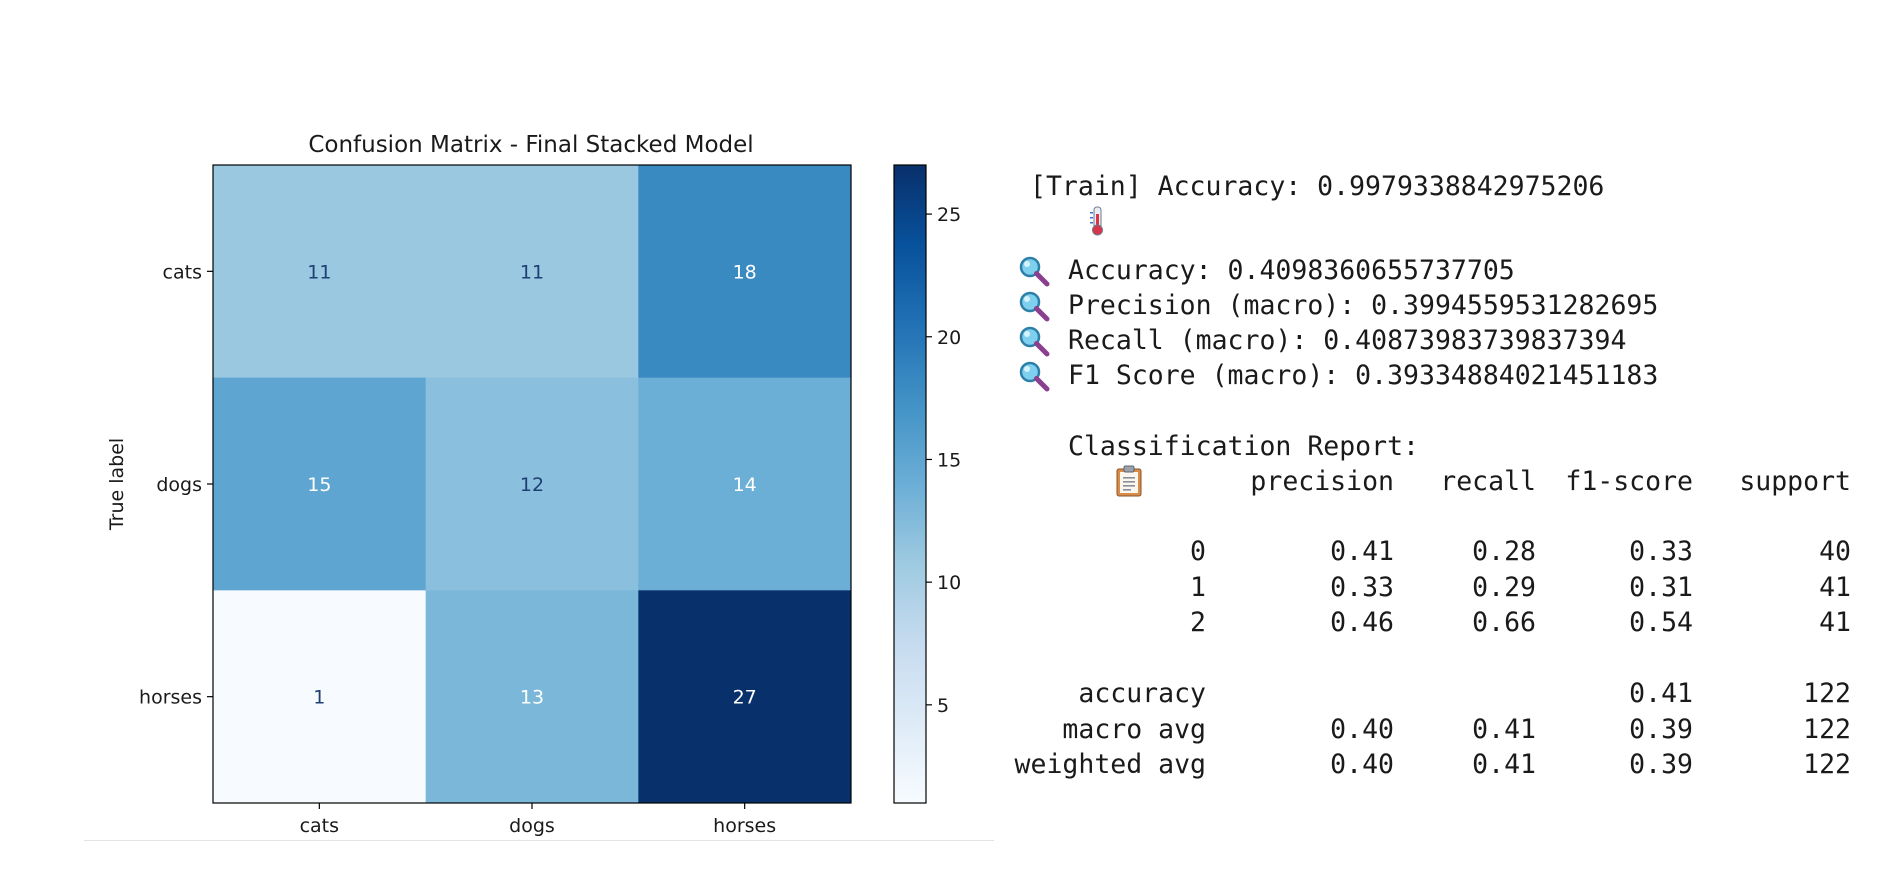 This screenshot has width=1878, height=887. I want to click on report-cell: 0.31, so click(1661, 587).